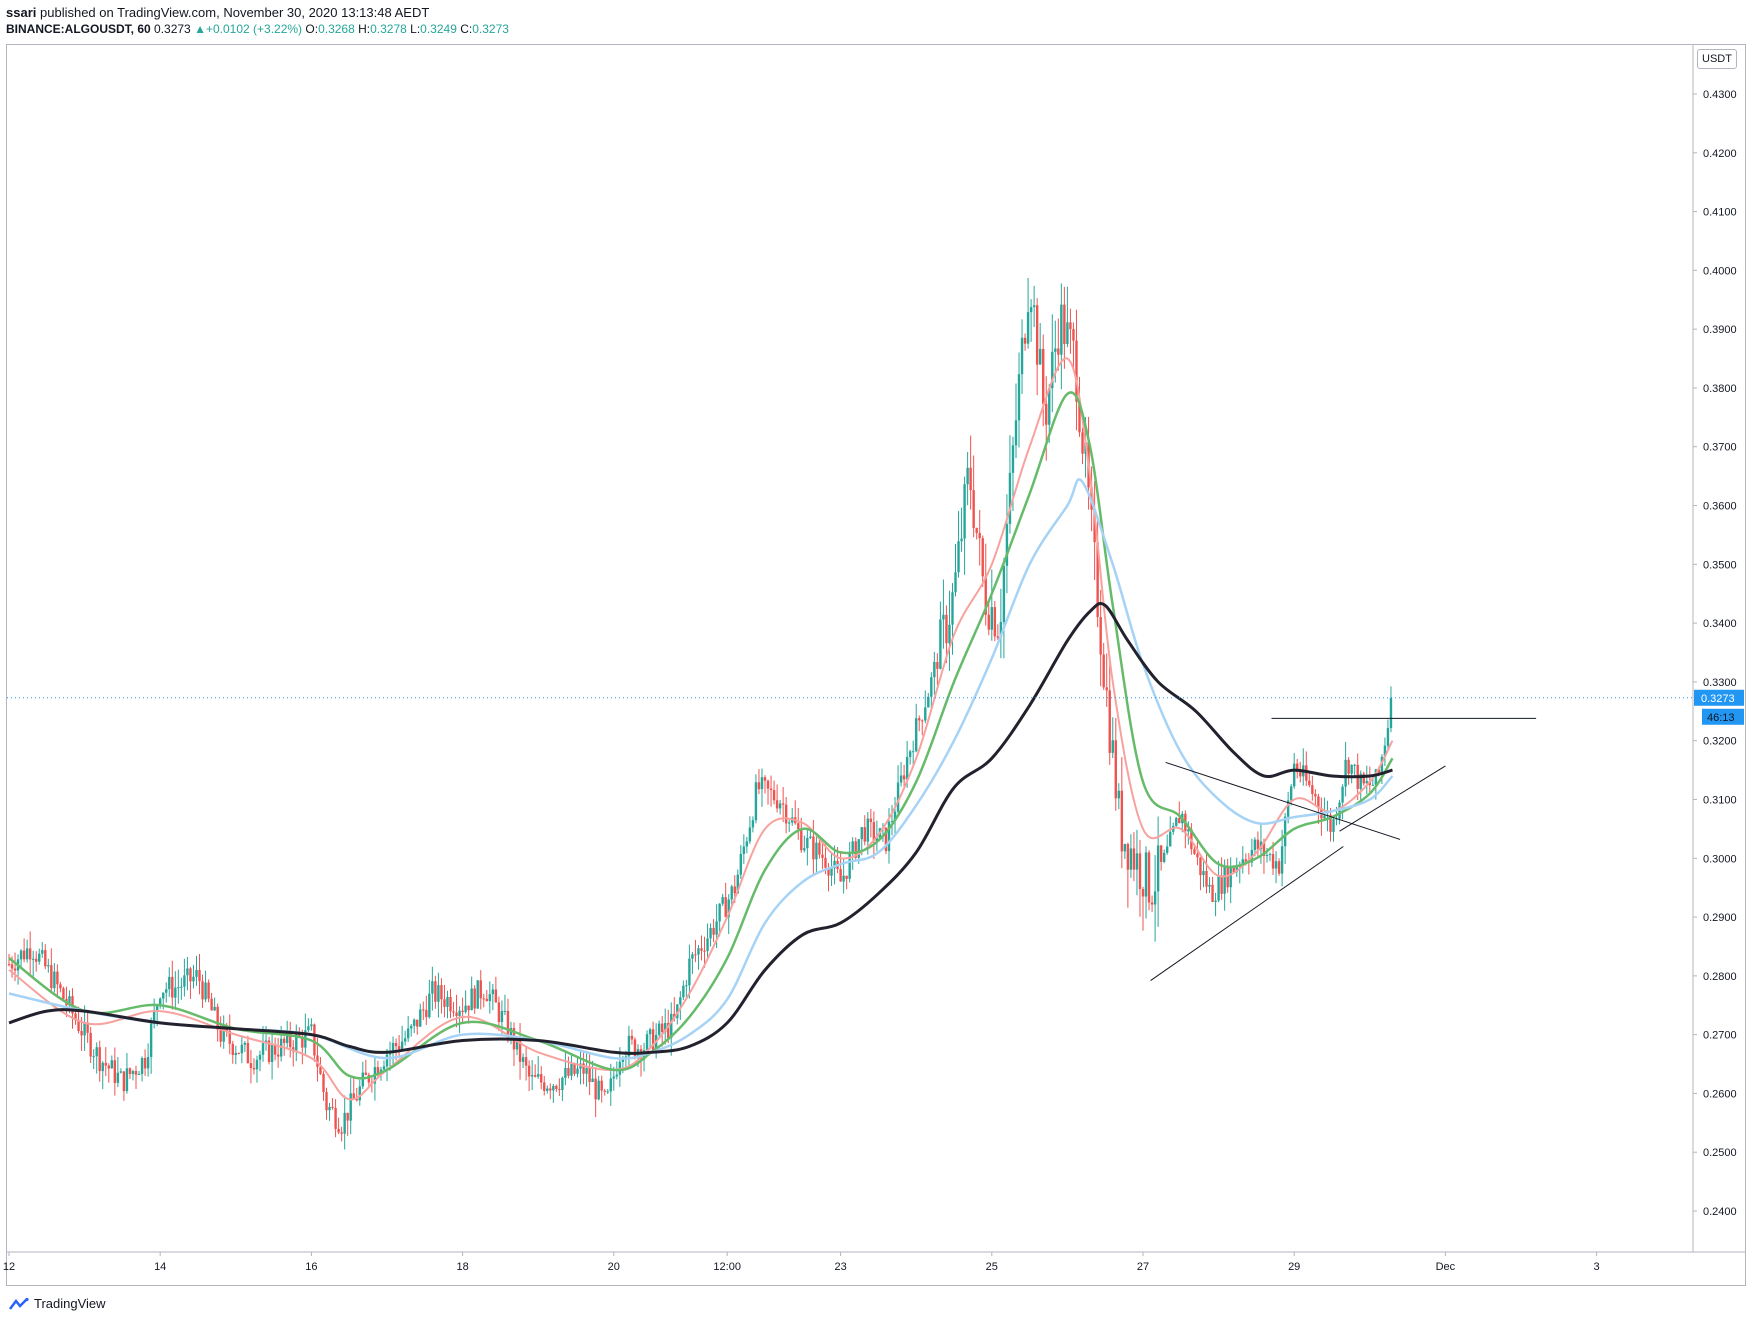  What do you see at coordinates (78, 29) in the screenshot?
I see `symbol-name: BINANCE:ALGOUSDT, 60` at bounding box center [78, 29].